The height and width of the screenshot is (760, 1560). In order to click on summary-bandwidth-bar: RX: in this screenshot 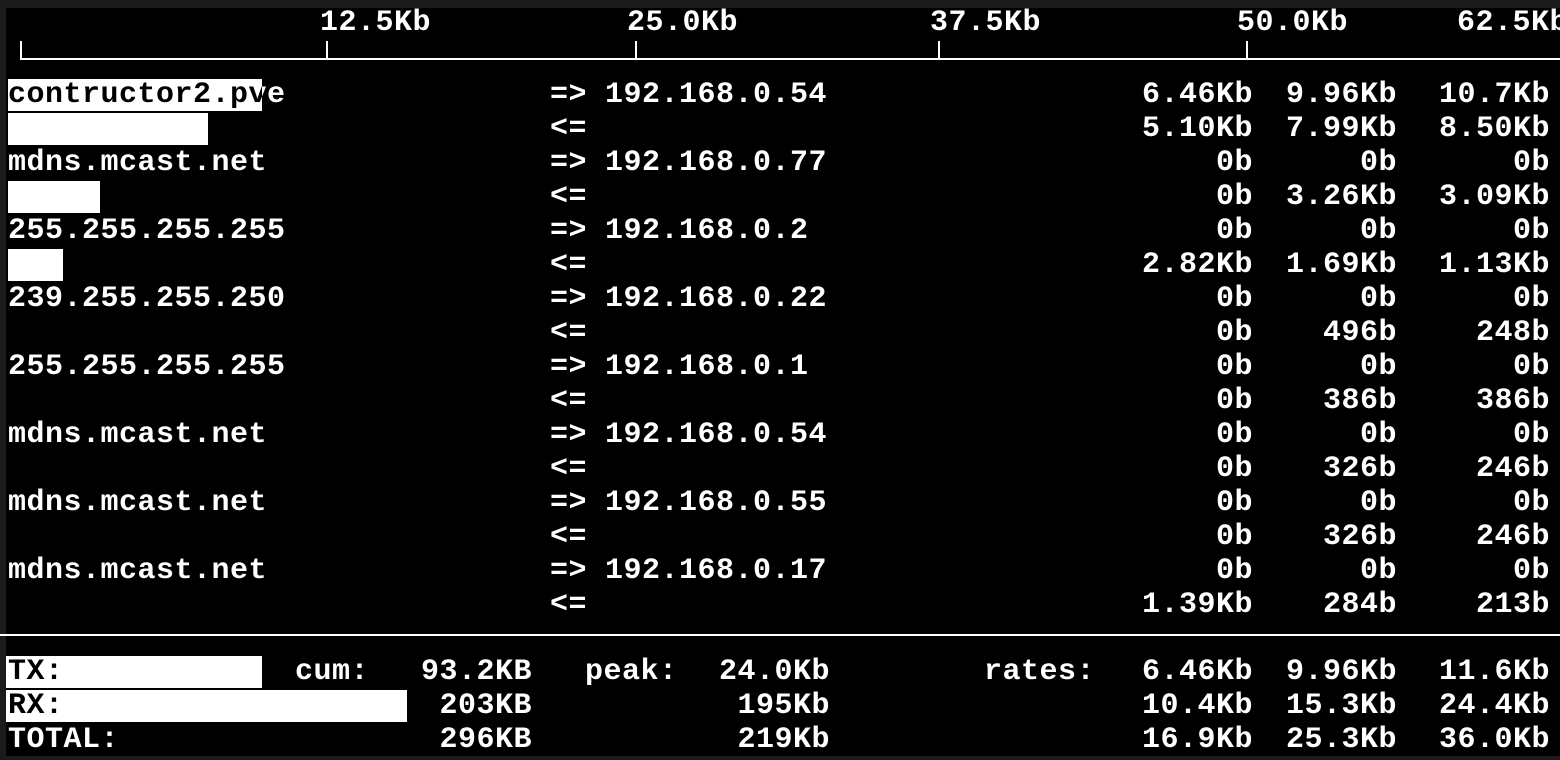, I will do `click(206, 706)`.